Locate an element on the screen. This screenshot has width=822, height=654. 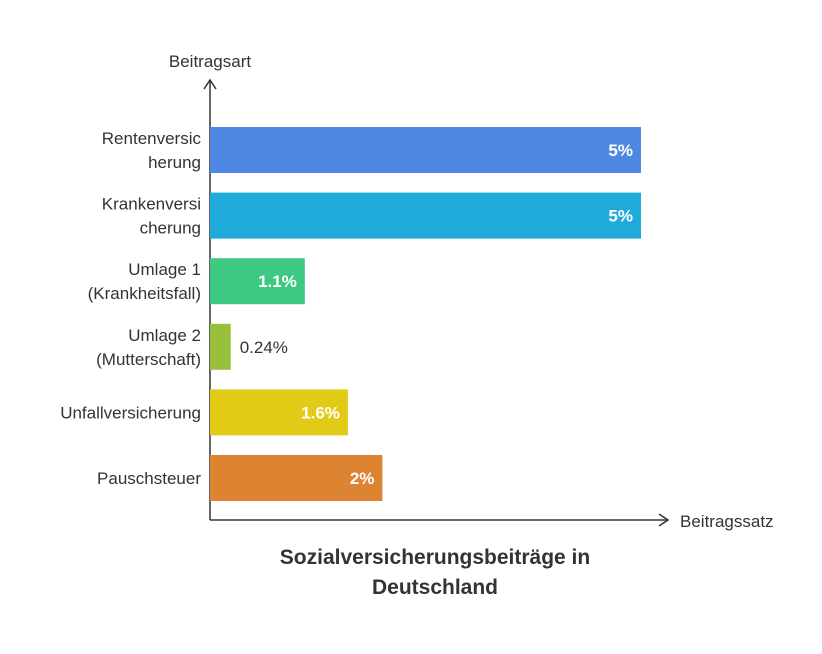
bar-value-label-6: 2% is located at coordinates (362, 478).